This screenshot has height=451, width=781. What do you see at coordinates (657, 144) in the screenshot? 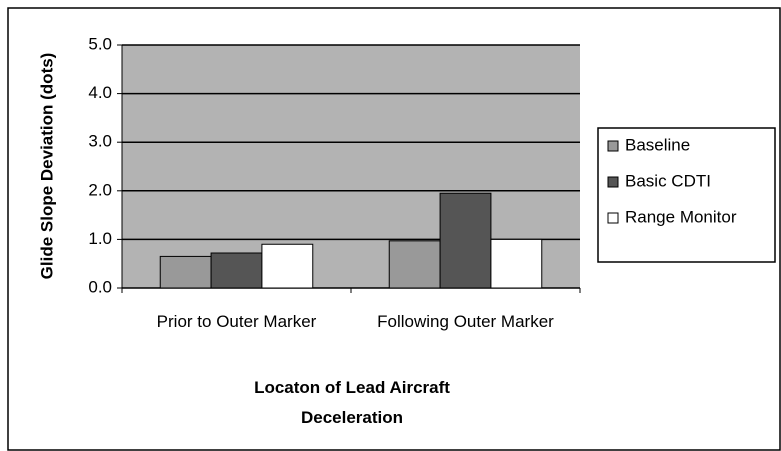
I see `legend-label: Baseline` at bounding box center [657, 144].